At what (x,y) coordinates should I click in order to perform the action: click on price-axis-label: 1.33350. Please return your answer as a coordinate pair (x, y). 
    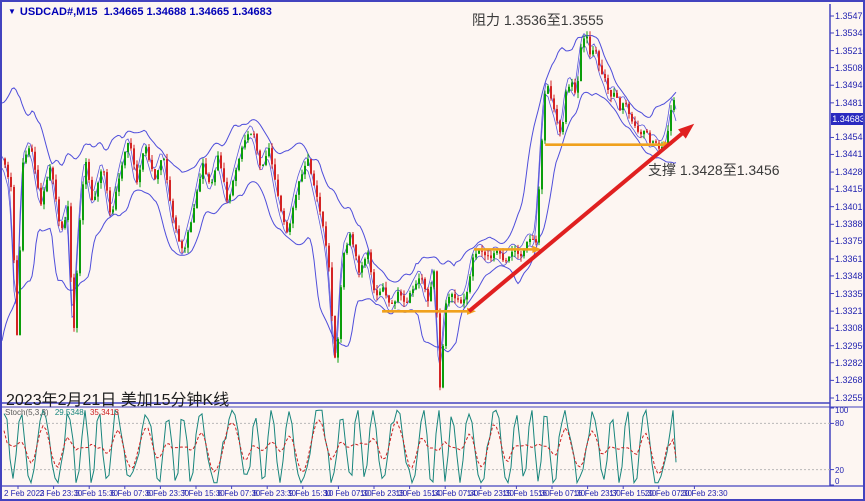
    Looking at the image, I should click on (850, 293).